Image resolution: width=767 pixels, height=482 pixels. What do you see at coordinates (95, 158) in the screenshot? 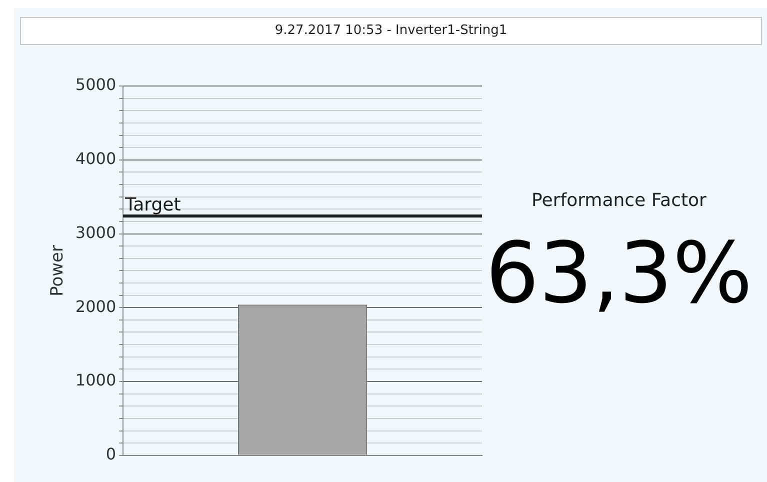
I see `y-tick-label: 4000` at bounding box center [95, 158].